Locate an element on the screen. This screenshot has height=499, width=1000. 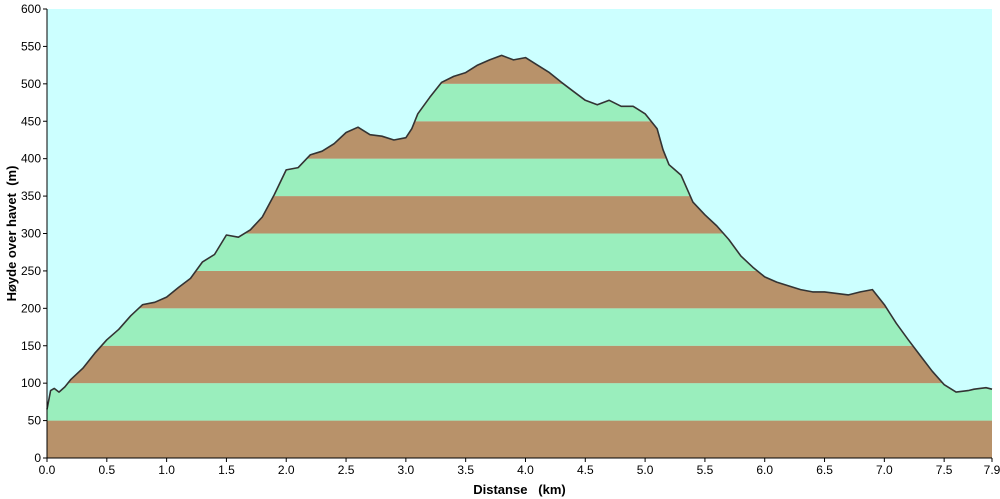
y-tick-label: 400 is located at coordinates (31, 159).